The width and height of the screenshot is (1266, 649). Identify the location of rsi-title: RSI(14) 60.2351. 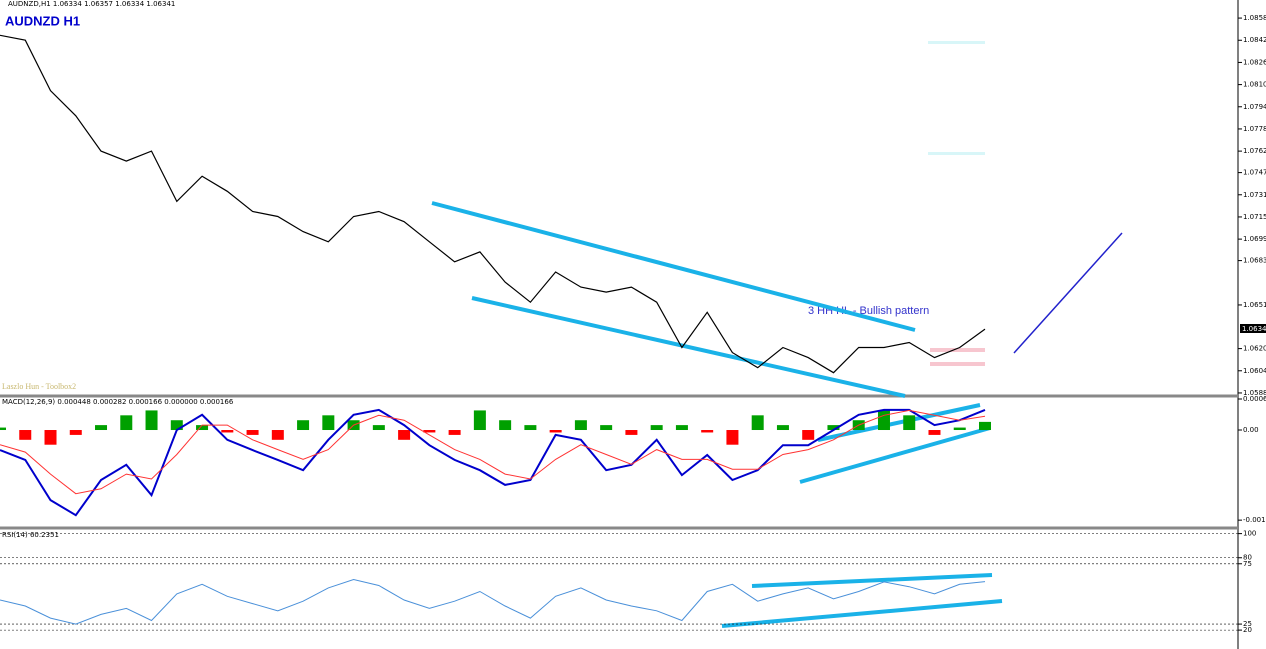
(30, 535).